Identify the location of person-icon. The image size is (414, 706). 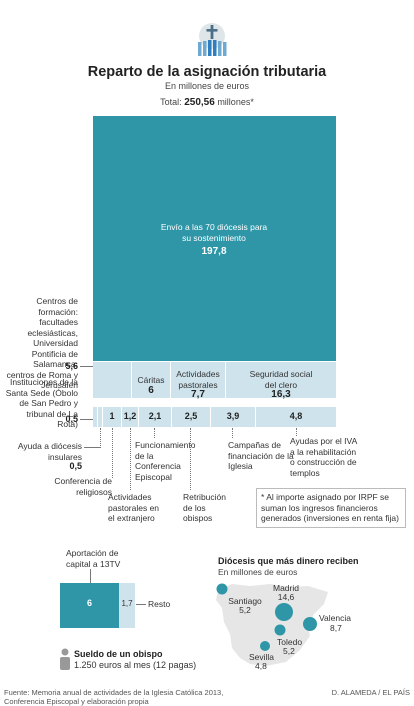
(65, 659).